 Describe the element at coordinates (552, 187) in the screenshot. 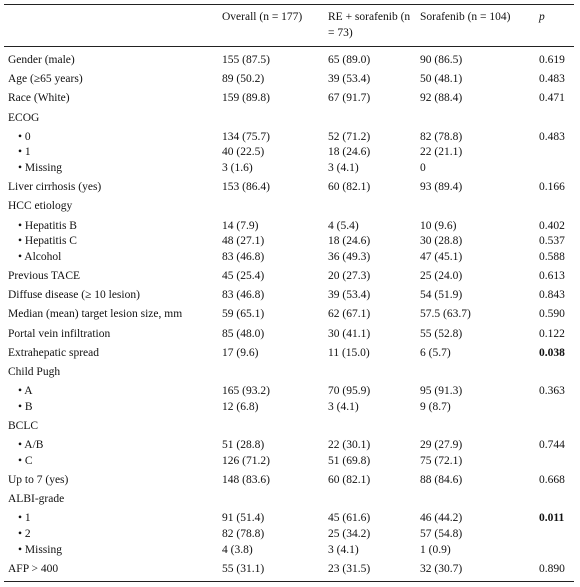

I see `table-cell: 0.166` at that location.